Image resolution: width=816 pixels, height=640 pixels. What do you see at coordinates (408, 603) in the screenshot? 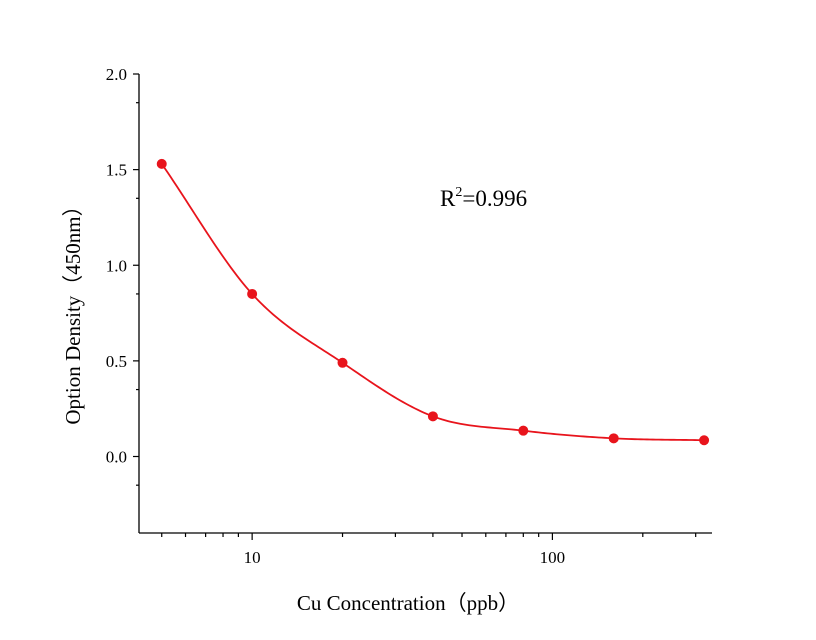
I see `x-axis-title: Cu Concentration（ppb）` at bounding box center [408, 603].